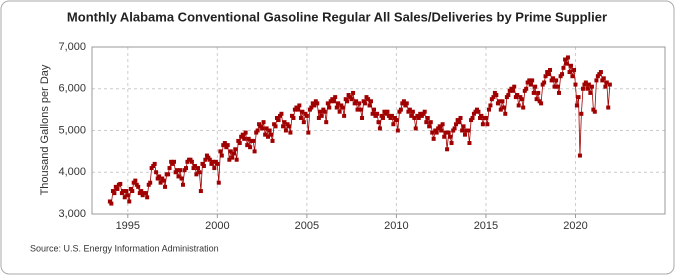 The width and height of the screenshot is (675, 275). Describe the element at coordinates (575, 226) in the screenshot. I see `x-tick-label: 2020` at that location.